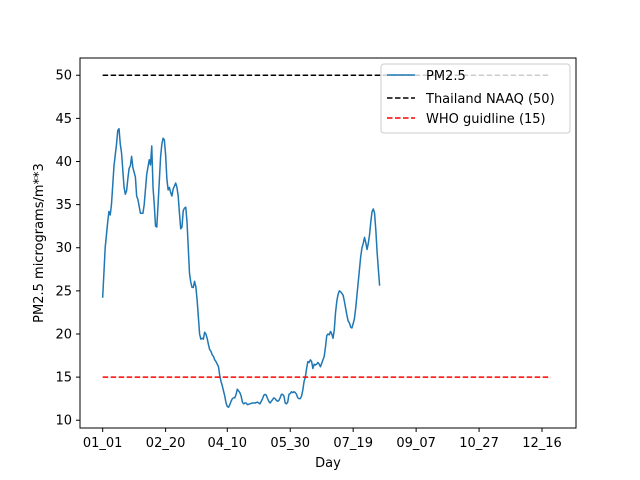 Image resolution: width=640 pixels, height=480 pixels. What do you see at coordinates (542, 443) in the screenshot?
I see `x-tick-label-12_16: 12_16` at bounding box center [542, 443].